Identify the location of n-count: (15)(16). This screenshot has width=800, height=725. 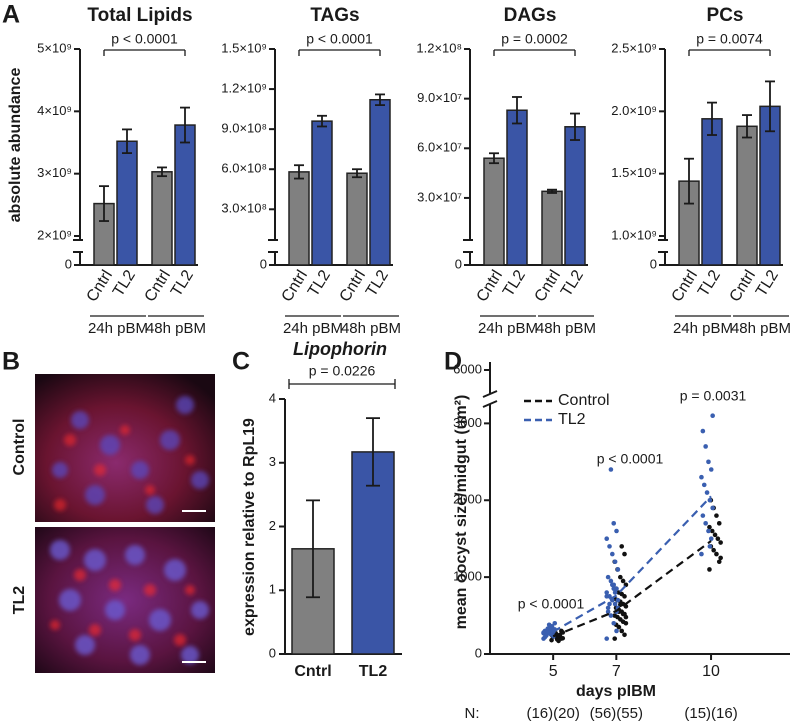
(710, 713).